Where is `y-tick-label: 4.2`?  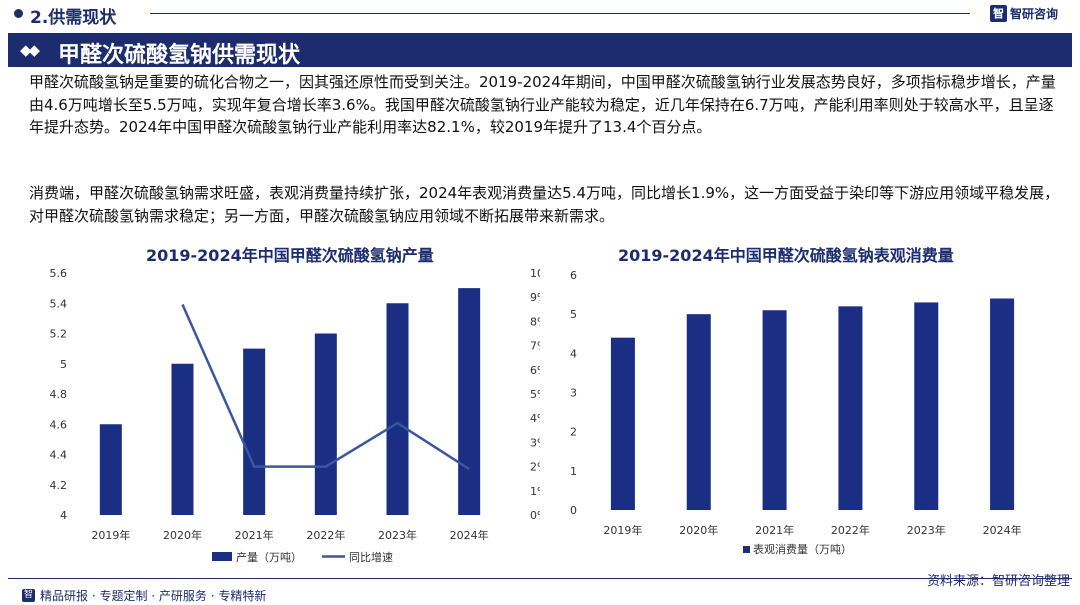 y-tick-label: 4.2 is located at coordinates (59, 485).